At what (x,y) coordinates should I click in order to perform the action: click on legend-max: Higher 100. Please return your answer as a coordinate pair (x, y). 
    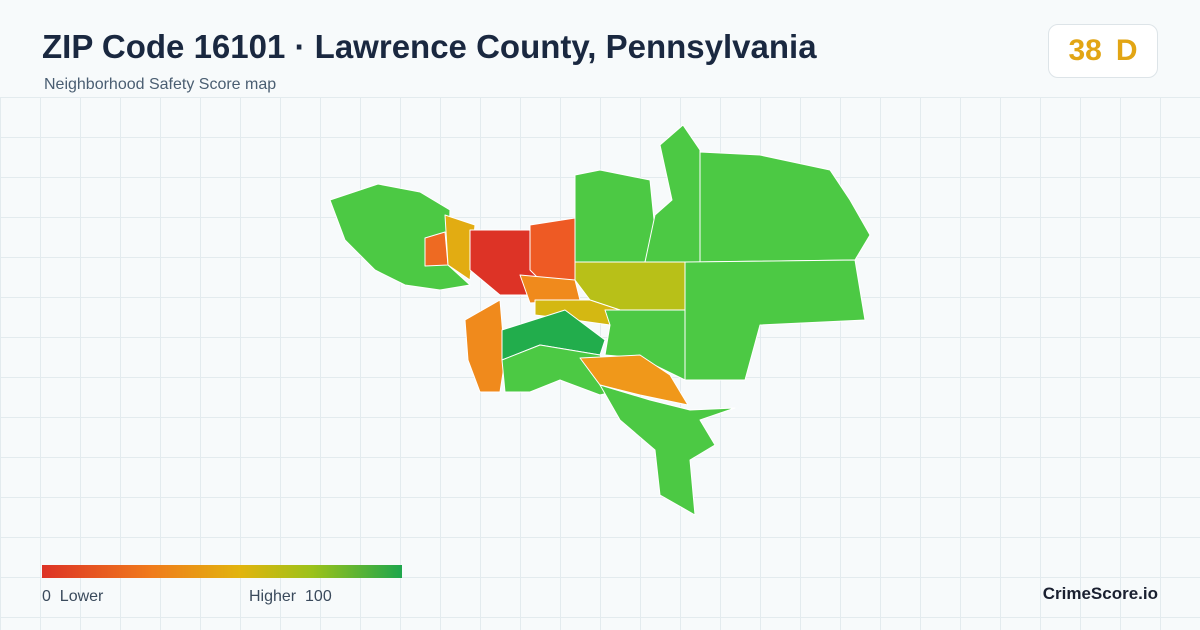
    Looking at the image, I should click on (290, 597).